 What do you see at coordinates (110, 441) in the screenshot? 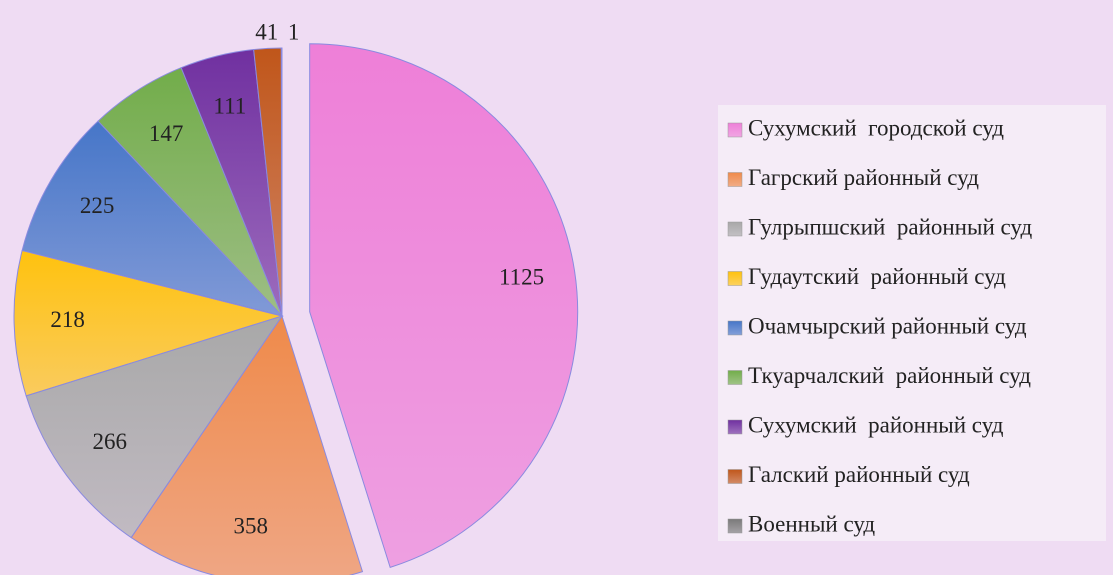
I see `data-label: 266` at bounding box center [110, 441].